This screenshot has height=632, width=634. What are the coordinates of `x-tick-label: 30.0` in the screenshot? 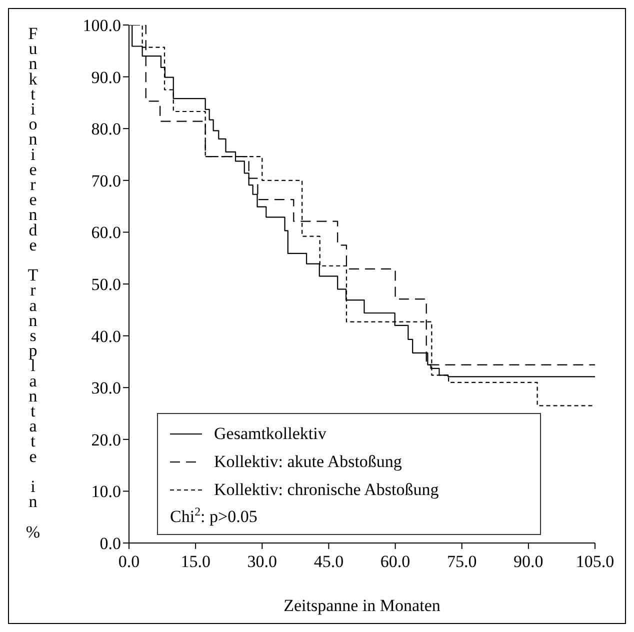 It's located at (262, 562).